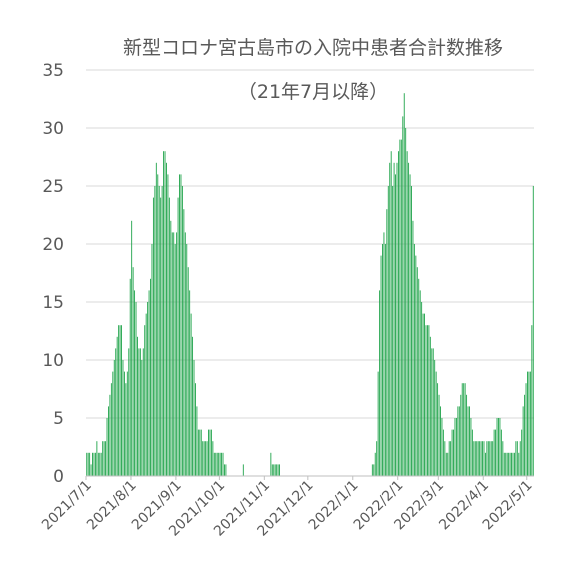 The image size is (574, 584). What do you see at coordinates (53, 303) in the screenshot?
I see `y-tick-label: 15` at bounding box center [53, 303].